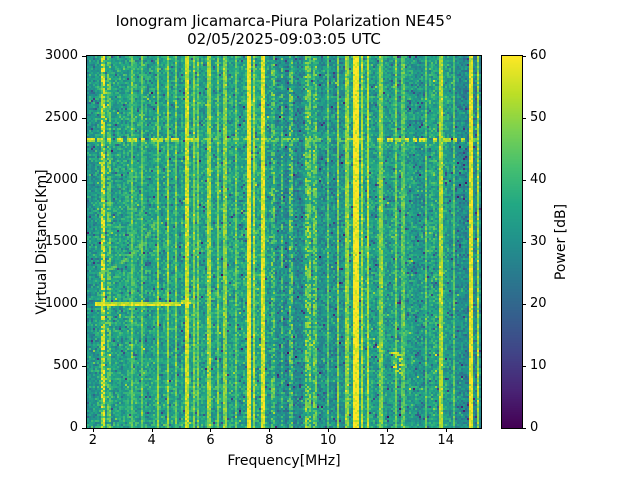 Image resolution: width=640 pixels, height=480 pixels. Describe the element at coordinates (538, 179) in the screenshot. I see `colorbar-tick-label: 40` at that location.